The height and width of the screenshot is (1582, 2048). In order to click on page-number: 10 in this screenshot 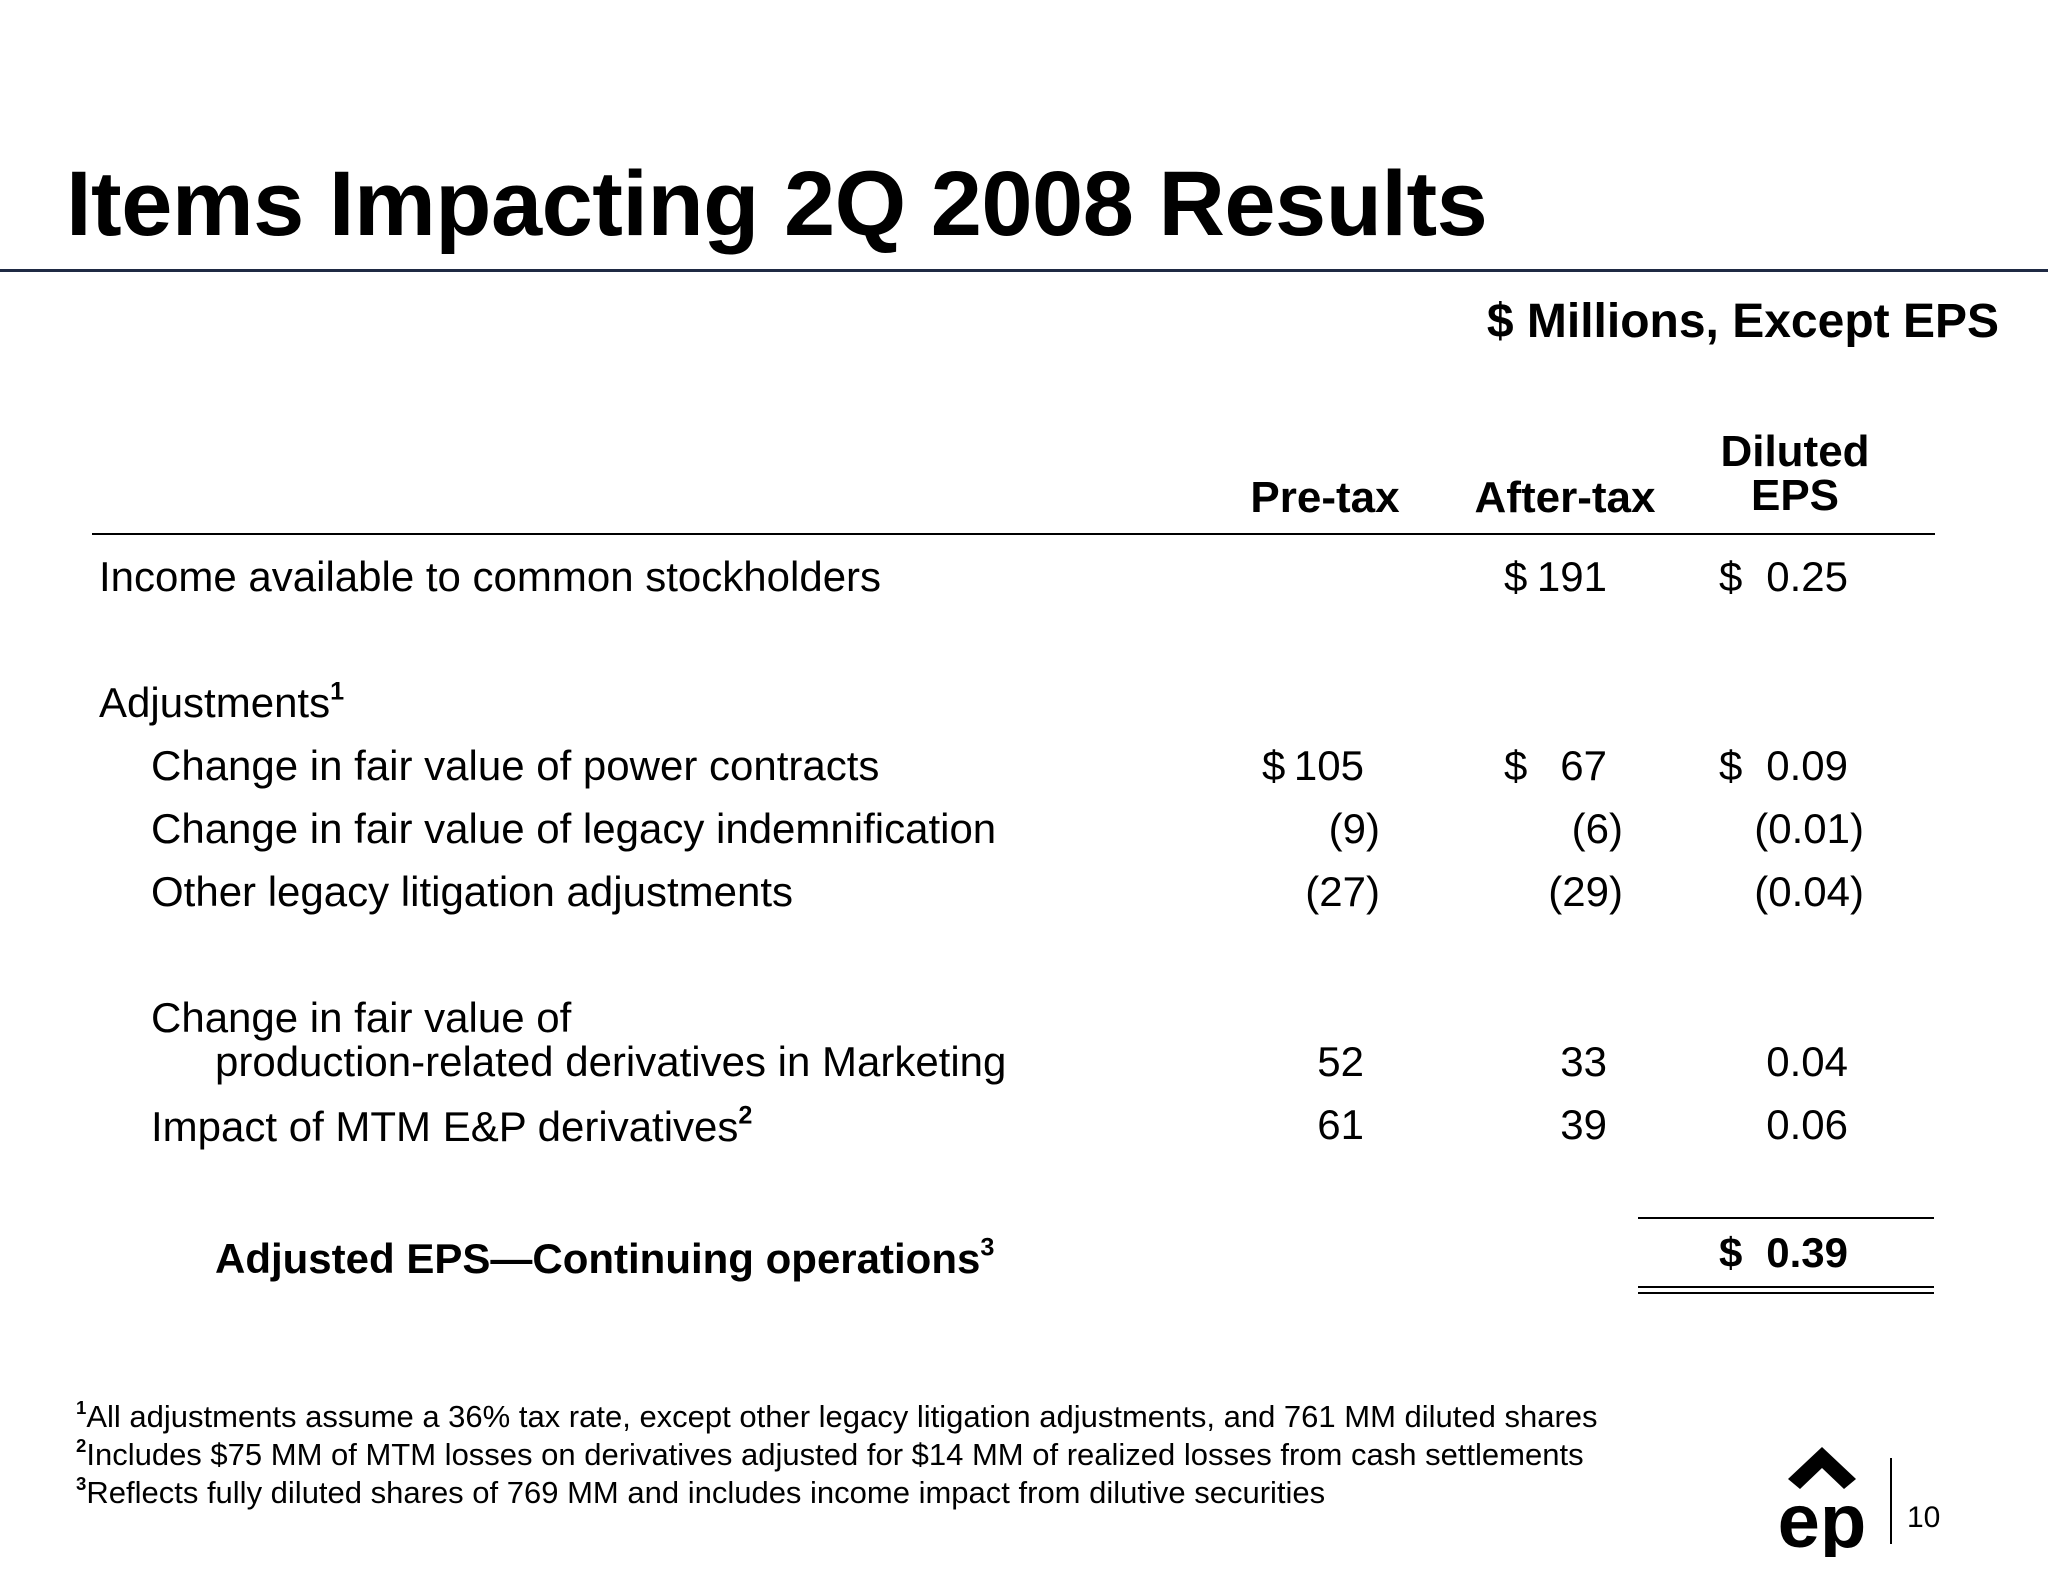, I will do `click(1924, 1517)`.